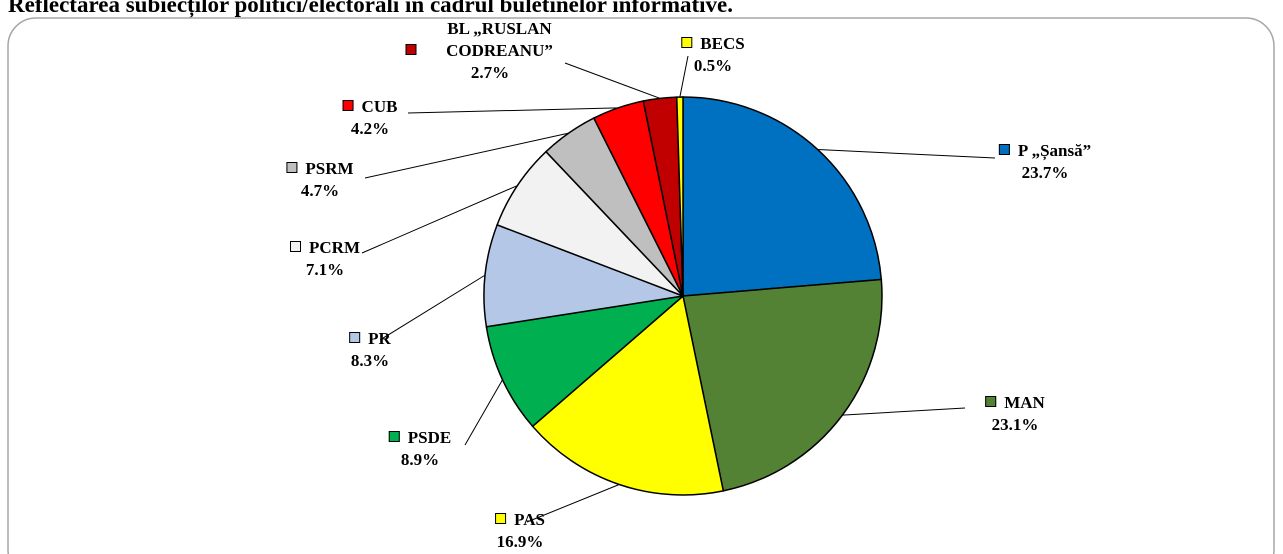  Describe the element at coordinates (499, 39) in the screenshot. I see `slice-name: BL „RUSLAN CODREANU”` at that location.